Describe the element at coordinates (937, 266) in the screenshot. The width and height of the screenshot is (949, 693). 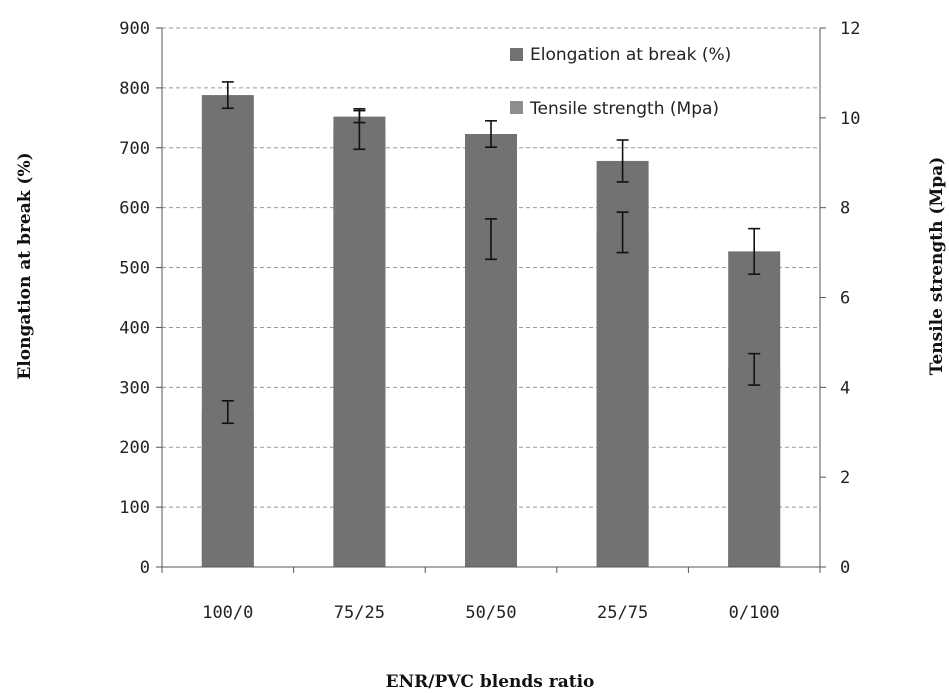
I see `y2-axis-title: Tensile strength (Mpa)` at that location.